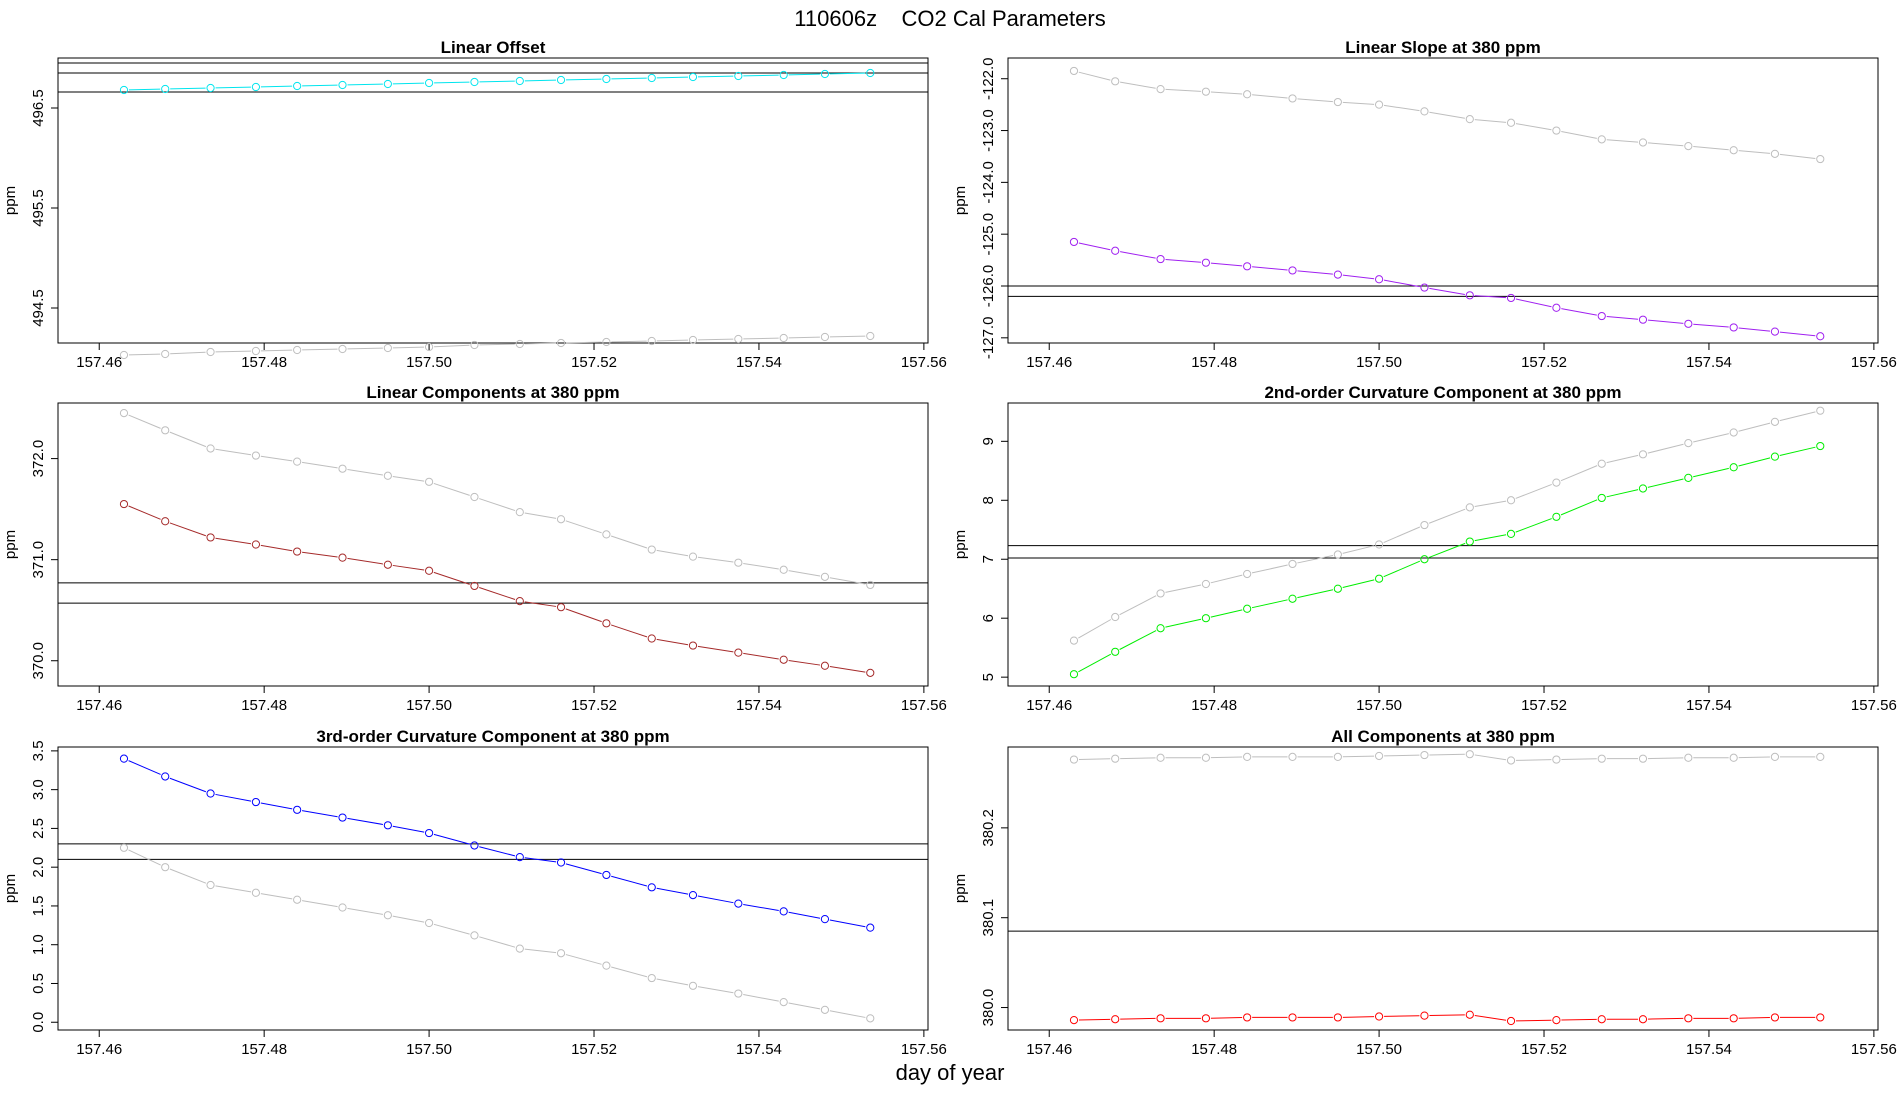 The image size is (1900, 1100). I want to click on y-tick-label: 1.5, so click(38, 906).